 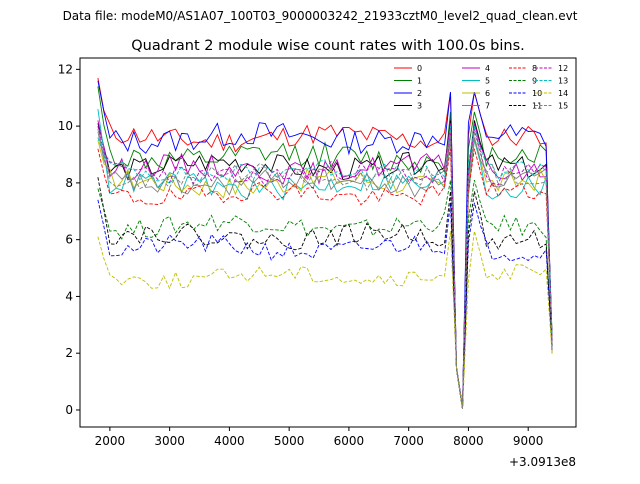 I want to click on legend-label-5: 5, so click(x=487, y=81).